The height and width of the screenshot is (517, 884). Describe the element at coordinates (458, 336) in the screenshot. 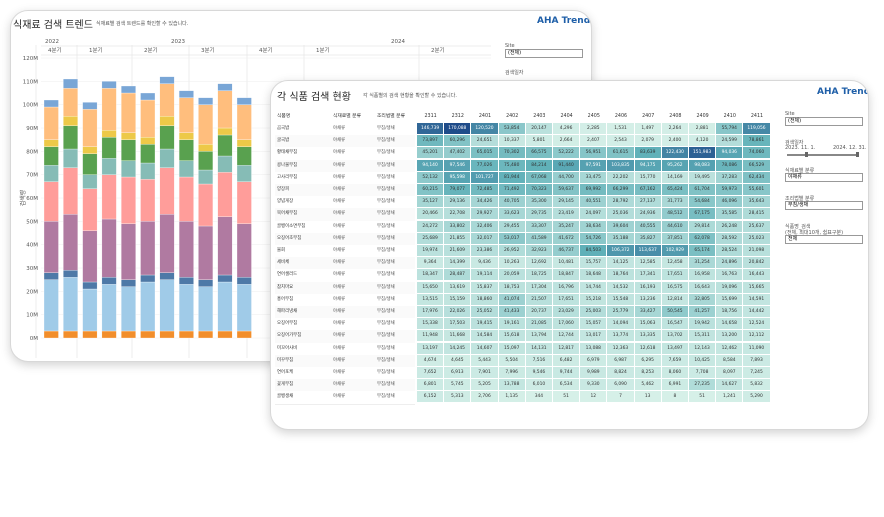

I see `heat-cell: 11,668` at that location.